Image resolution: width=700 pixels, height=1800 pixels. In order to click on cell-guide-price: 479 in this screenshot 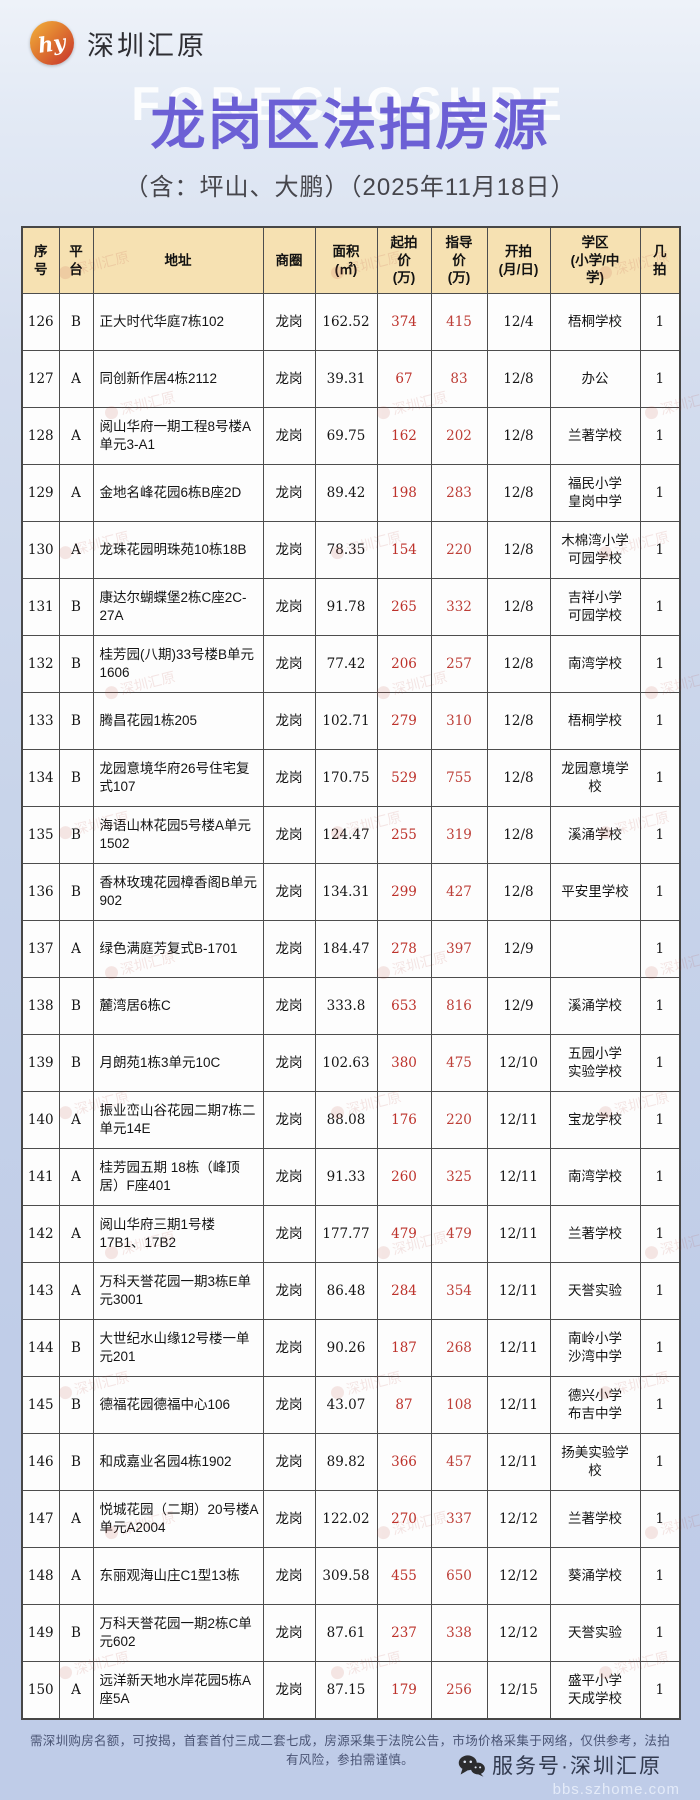, I will do `click(459, 1233)`.